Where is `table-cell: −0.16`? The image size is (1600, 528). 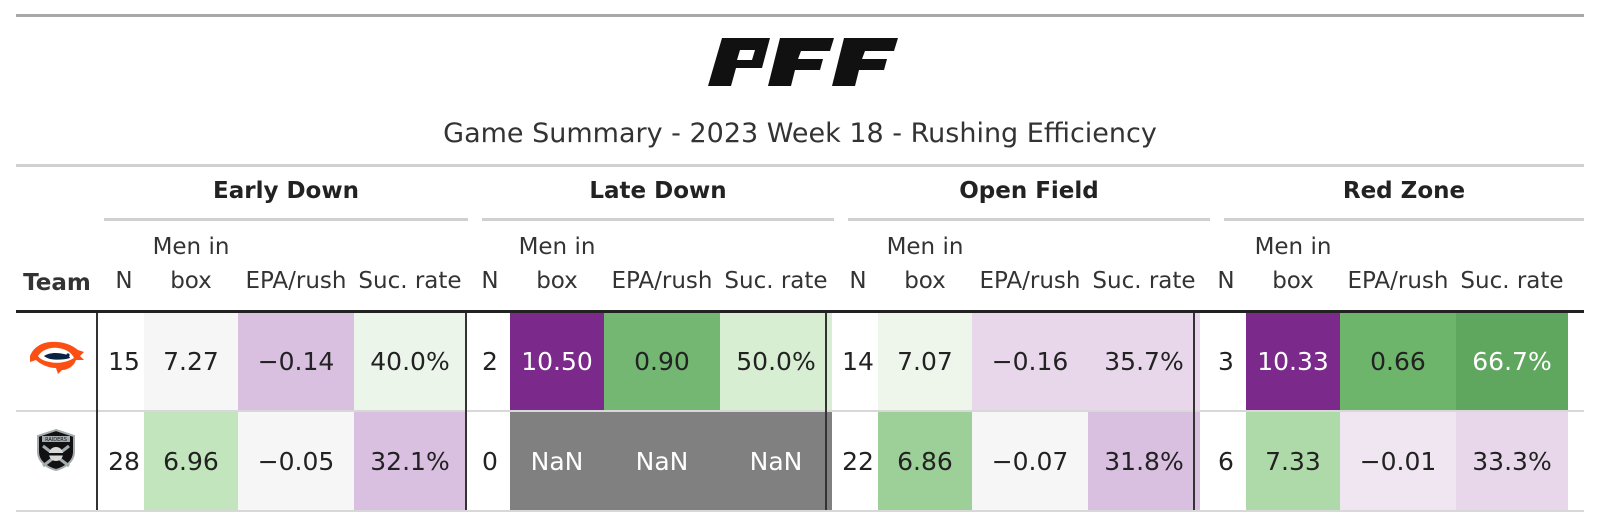 table-cell: −0.16 is located at coordinates (1030, 361).